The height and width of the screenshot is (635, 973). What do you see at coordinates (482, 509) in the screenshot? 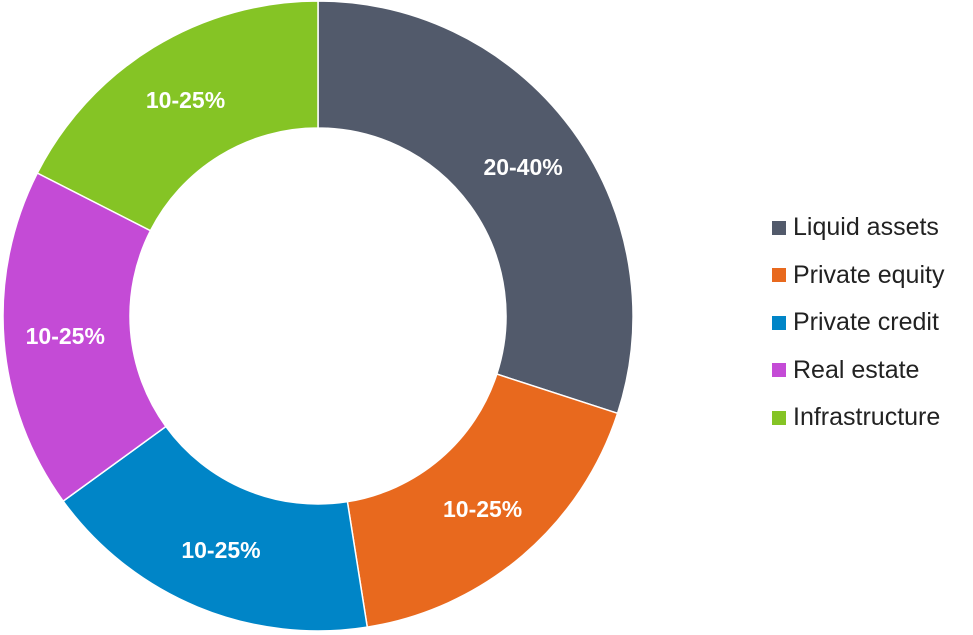
I see `slice-label-private-equity: 10-25%` at bounding box center [482, 509].